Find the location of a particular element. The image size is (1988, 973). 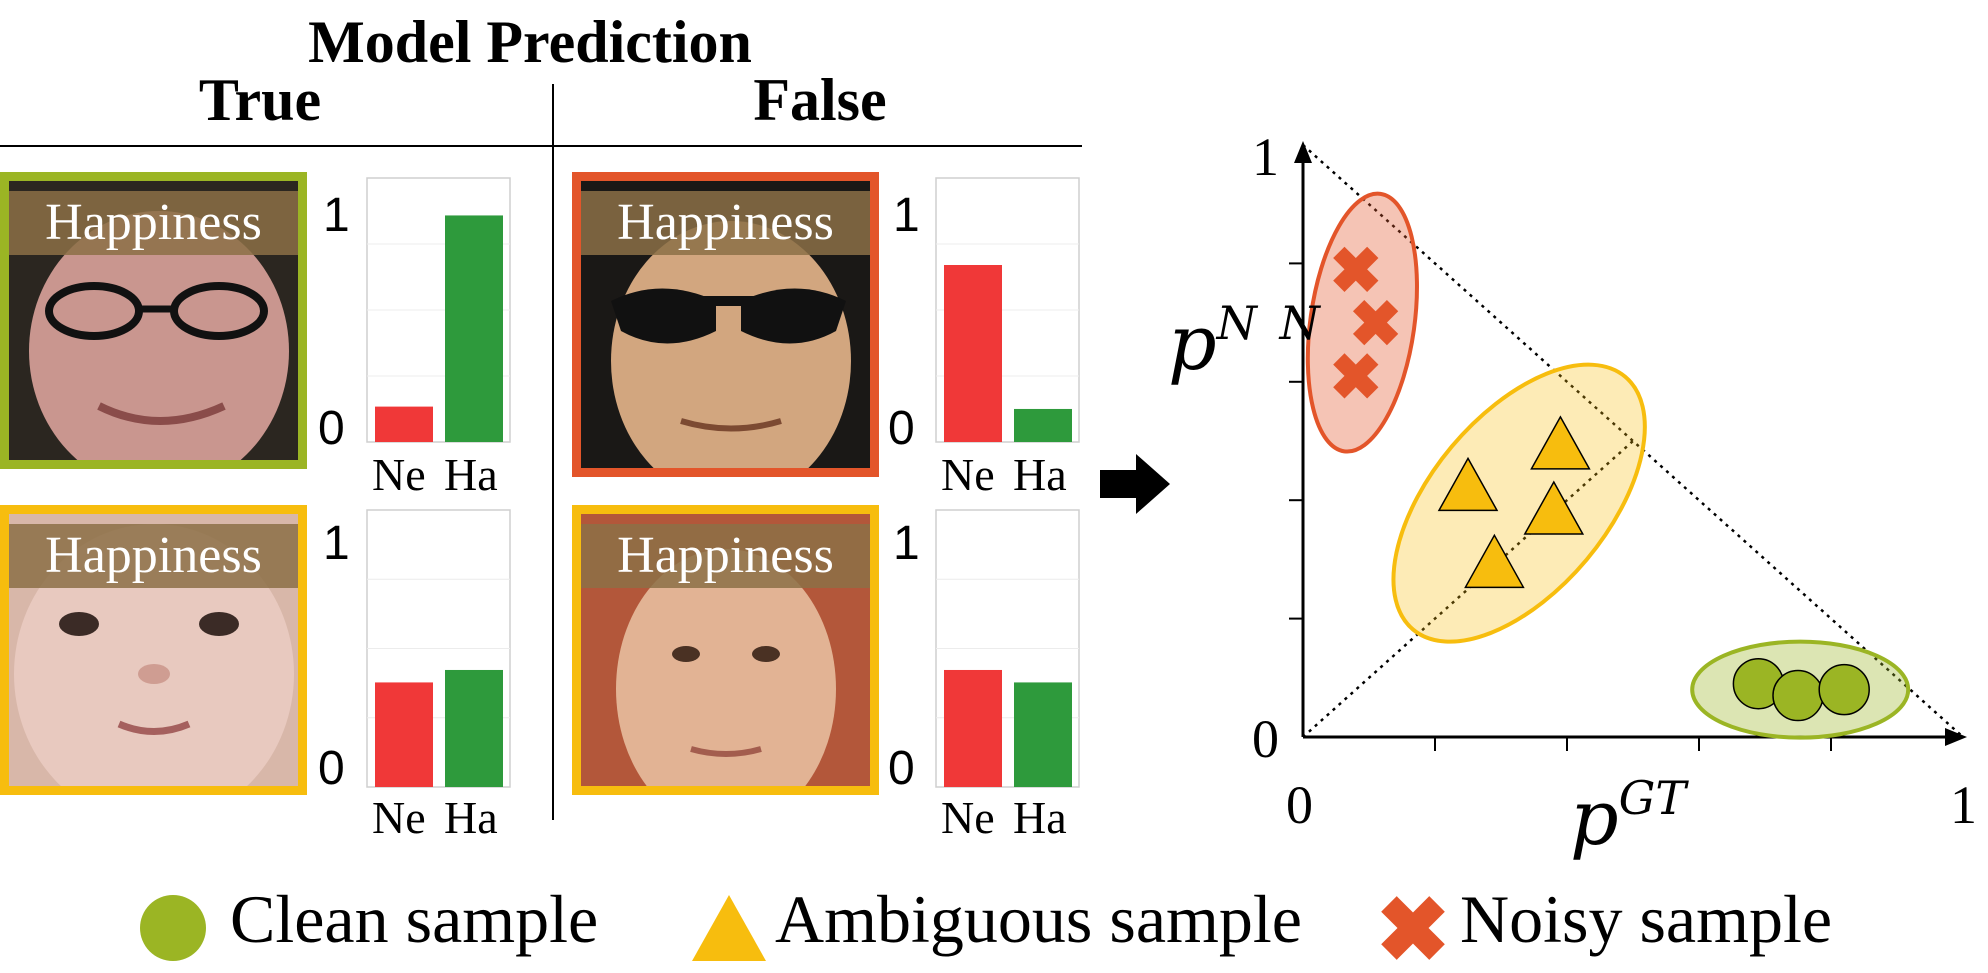

x-tick-1: 1 is located at coordinates (1963, 805).